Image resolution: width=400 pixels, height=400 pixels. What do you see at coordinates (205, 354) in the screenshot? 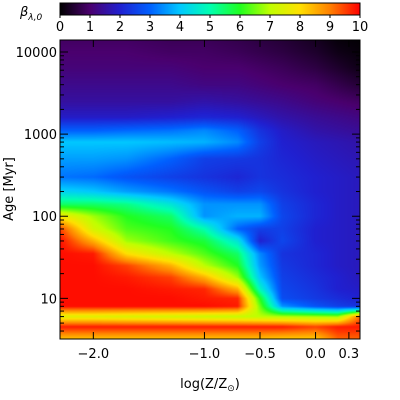
I see `x-tick-label: −1.0` at bounding box center [205, 354].